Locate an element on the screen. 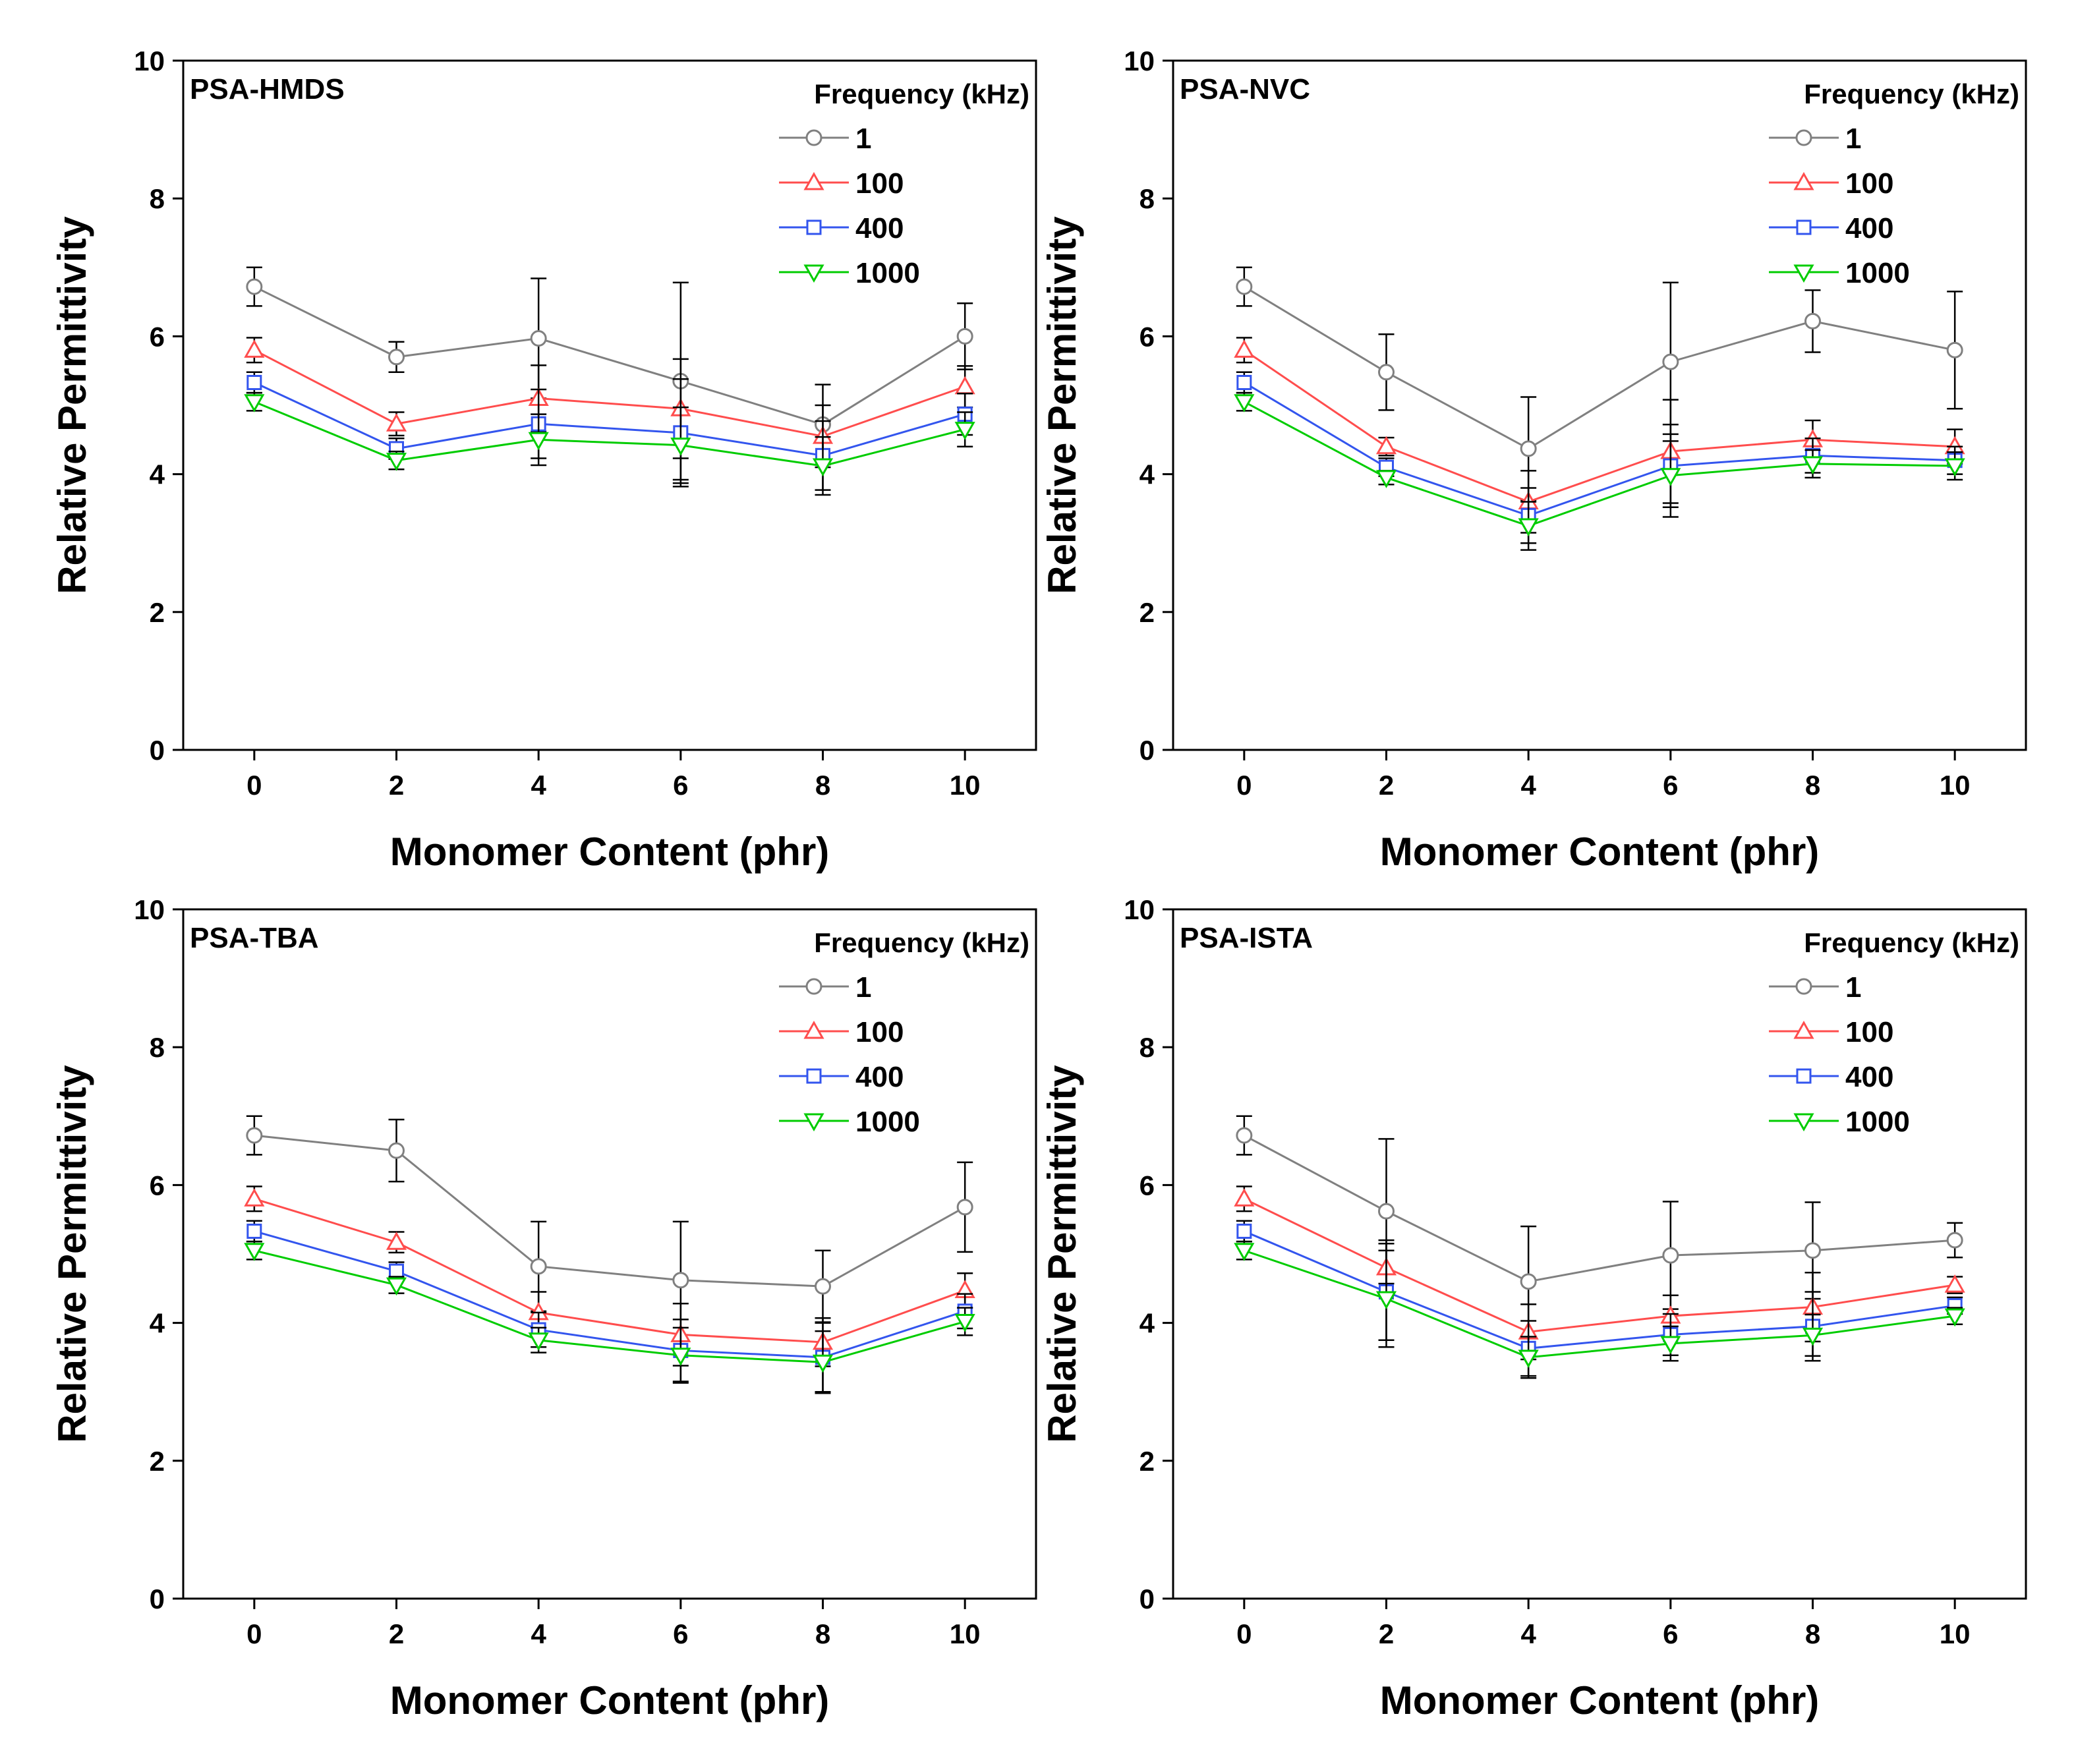  x-tick-label: 10 is located at coordinates (965, 1633).